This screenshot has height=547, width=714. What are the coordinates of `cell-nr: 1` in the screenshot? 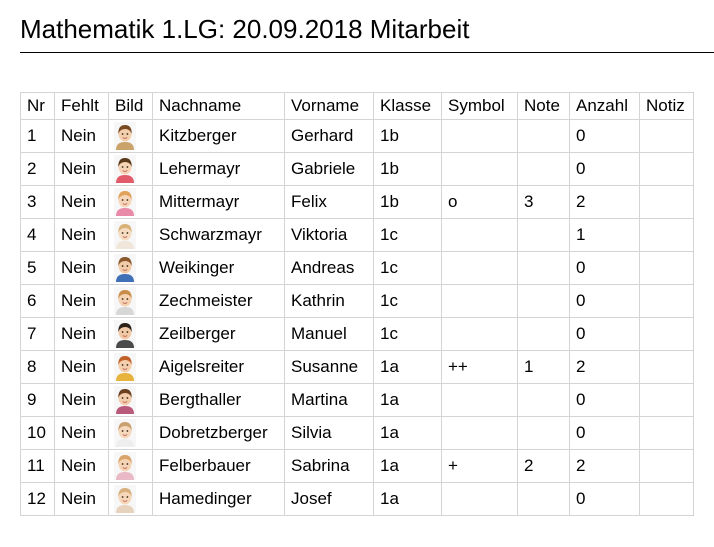 It's located at (37, 136).